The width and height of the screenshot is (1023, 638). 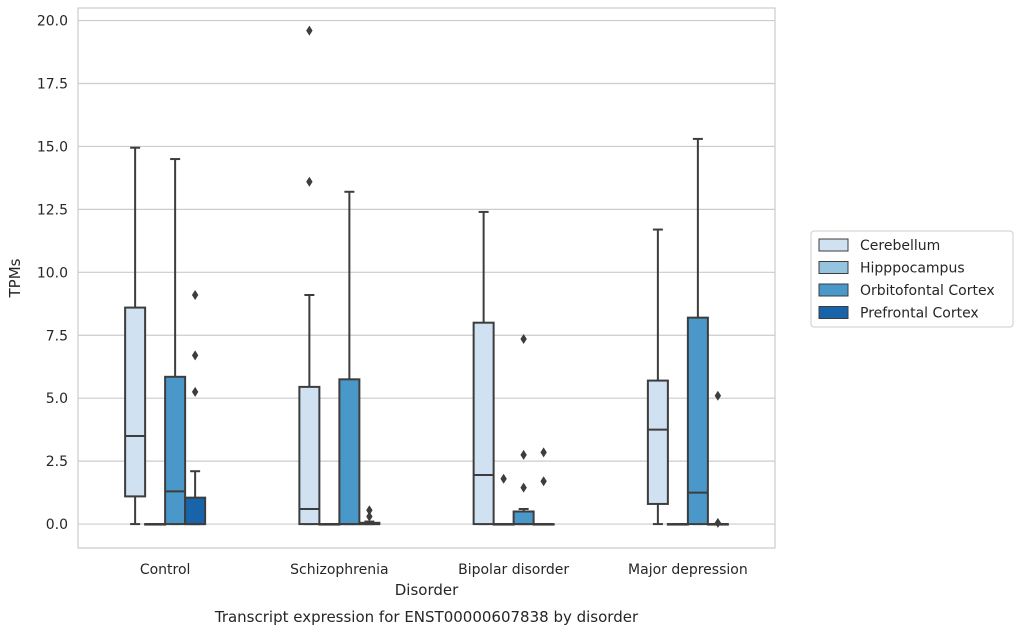 I want to click on x-tick-label: Bipolar disorder, so click(x=513, y=570).